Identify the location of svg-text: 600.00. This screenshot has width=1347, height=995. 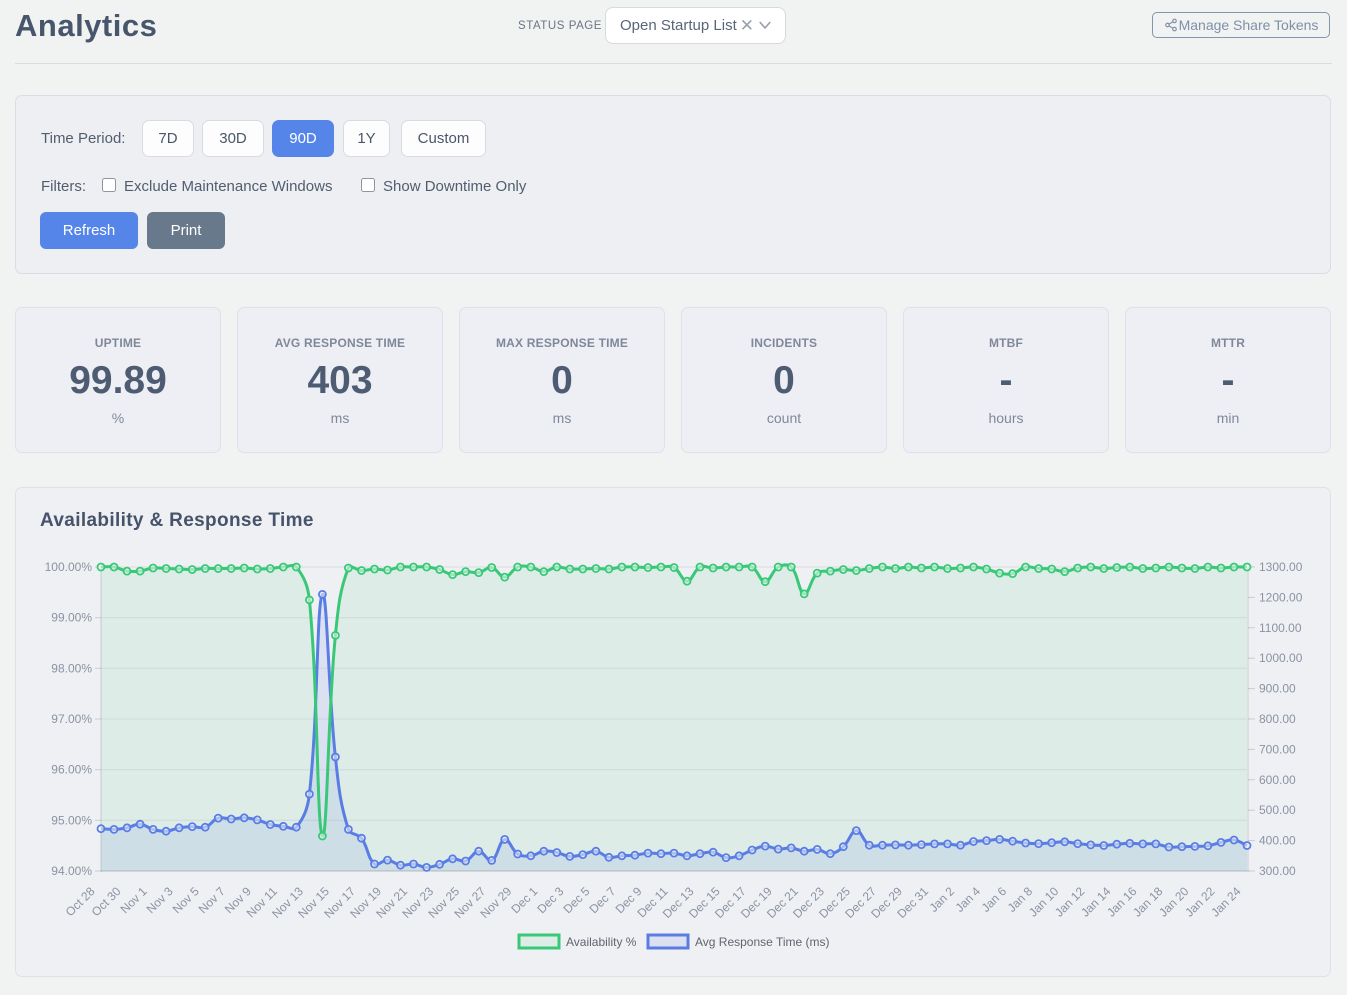
(1277, 780).